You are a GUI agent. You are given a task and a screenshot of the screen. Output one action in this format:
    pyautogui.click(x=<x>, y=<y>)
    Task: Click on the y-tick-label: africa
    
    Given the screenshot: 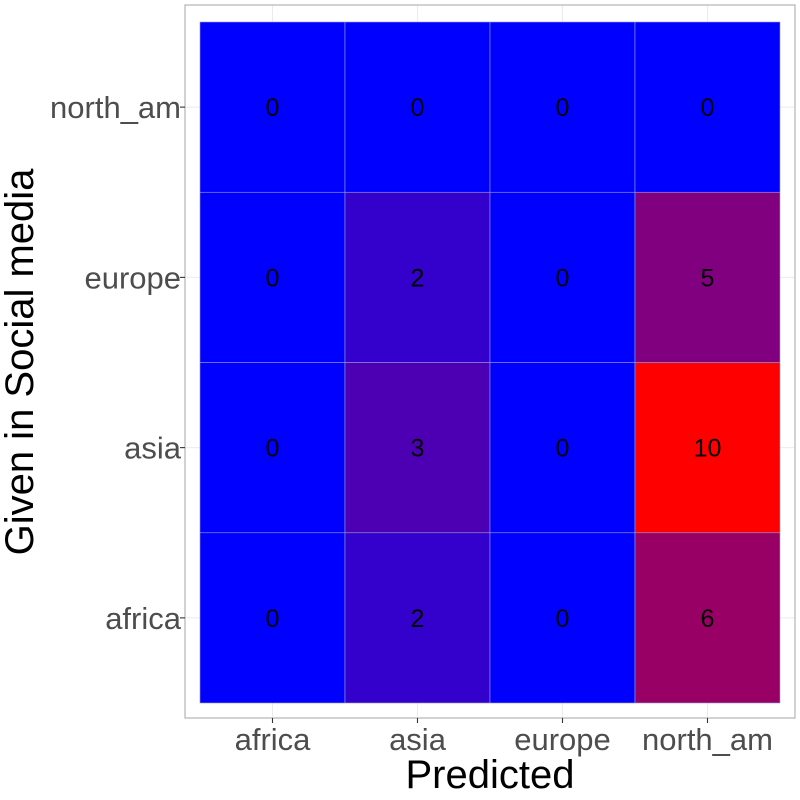 What is the action you would take?
    pyautogui.click(x=143, y=618)
    